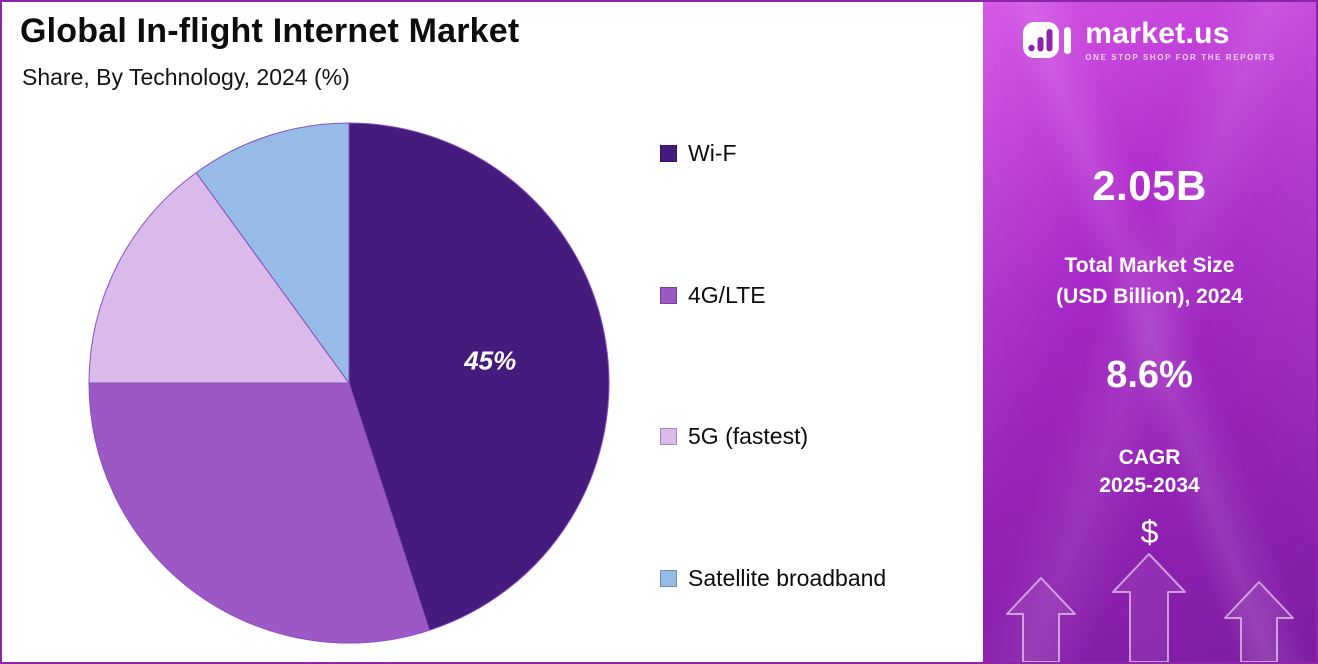 This screenshot has width=1318, height=664. I want to click on brand-logo: market.us ONE STOP SHOP FOR THE REPORTS, so click(1149, 40).